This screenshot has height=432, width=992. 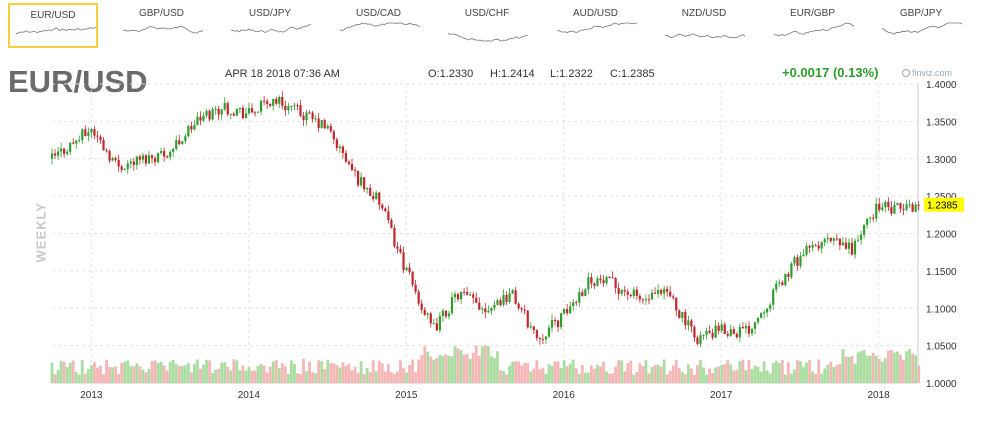 What do you see at coordinates (704, 25) in the screenshot?
I see `tab-nzd-usd: NZD/USD` at bounding box center [704, 25].